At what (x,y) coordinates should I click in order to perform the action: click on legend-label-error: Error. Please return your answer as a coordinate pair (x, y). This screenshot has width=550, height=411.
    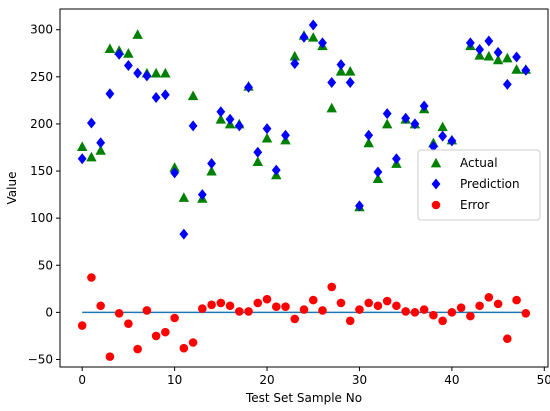
    Looking at the image, I should click on (474, 205).